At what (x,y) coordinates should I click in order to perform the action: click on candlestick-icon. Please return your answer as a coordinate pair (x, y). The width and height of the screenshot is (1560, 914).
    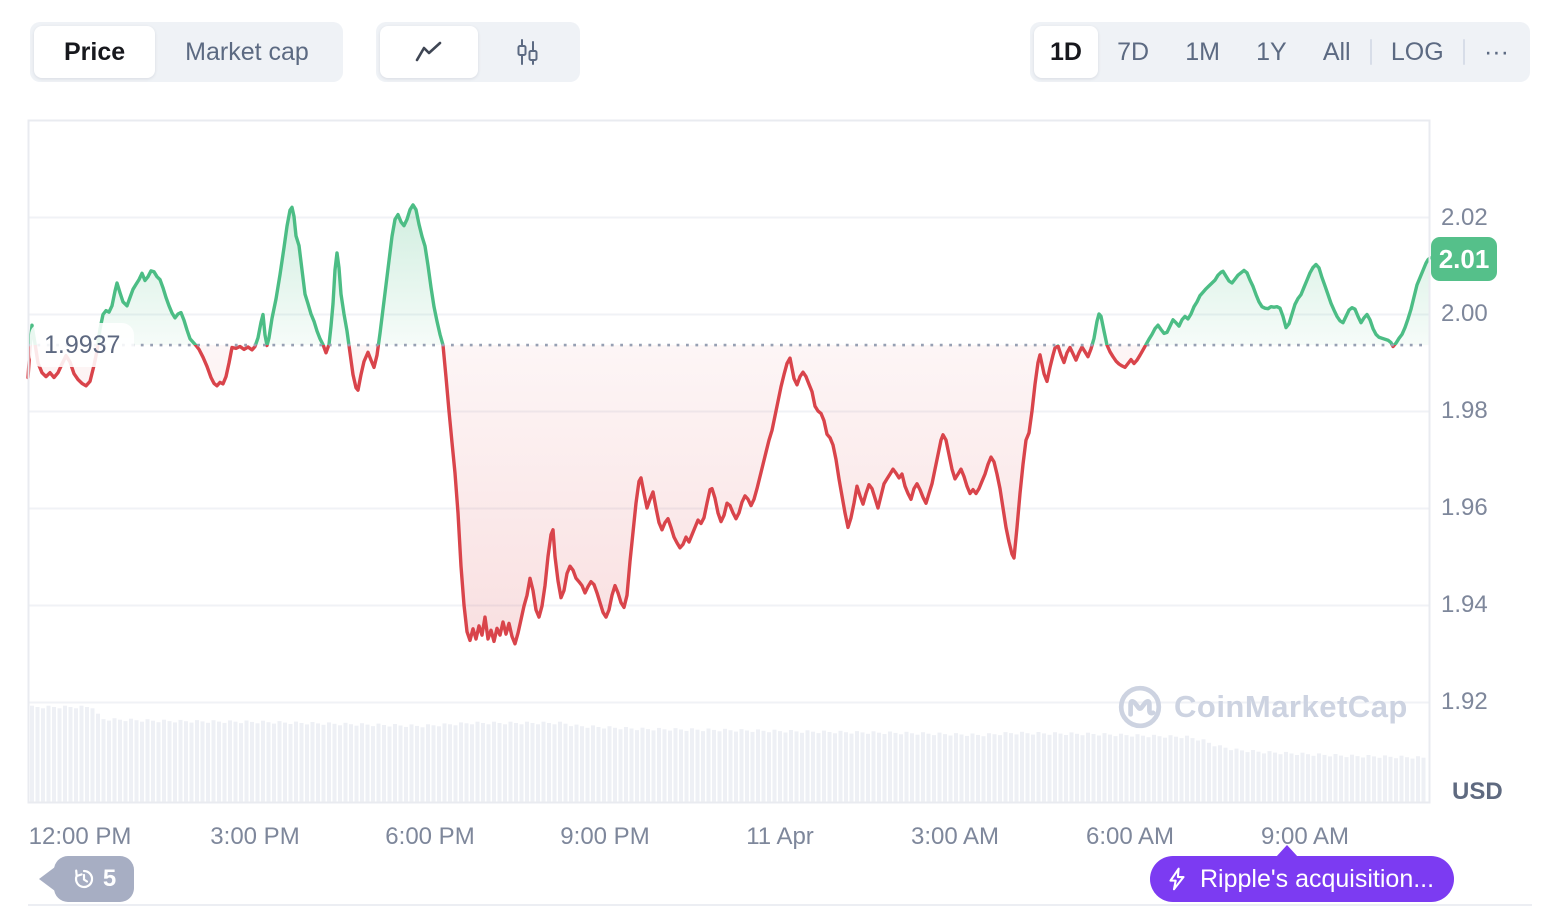
    Looking at the image, I should click on (527, 52).